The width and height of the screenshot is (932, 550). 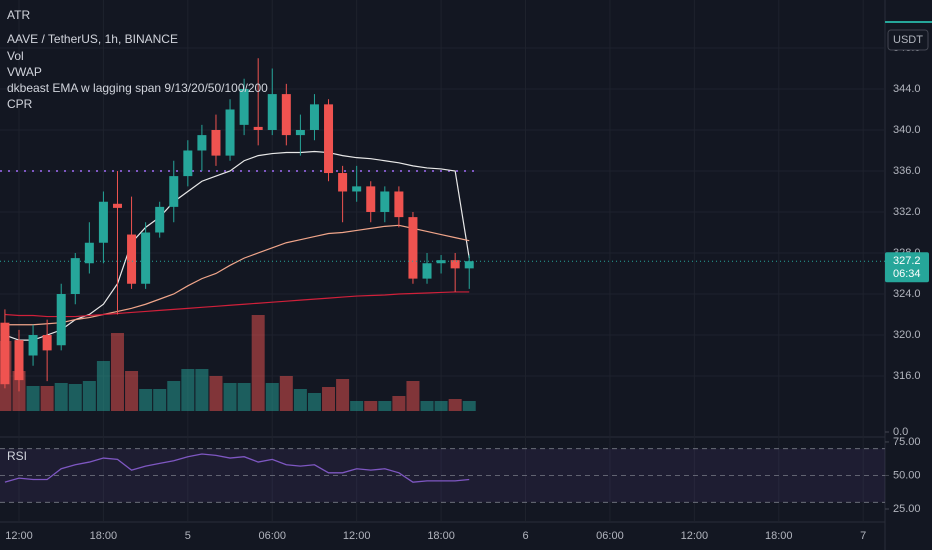 I want to click on chart-title: AAVE / TetherUS, 1h, BINANCE, so click(x=92, y=39).